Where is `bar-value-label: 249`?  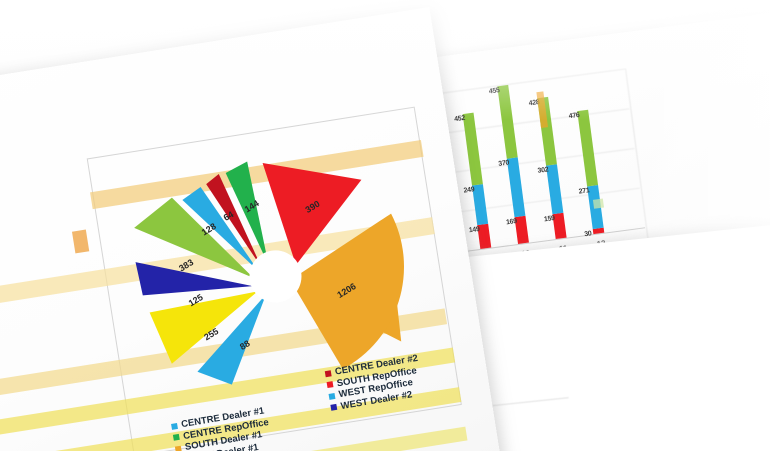 bar-value-label: 249 is located at coordinates (469, 190).